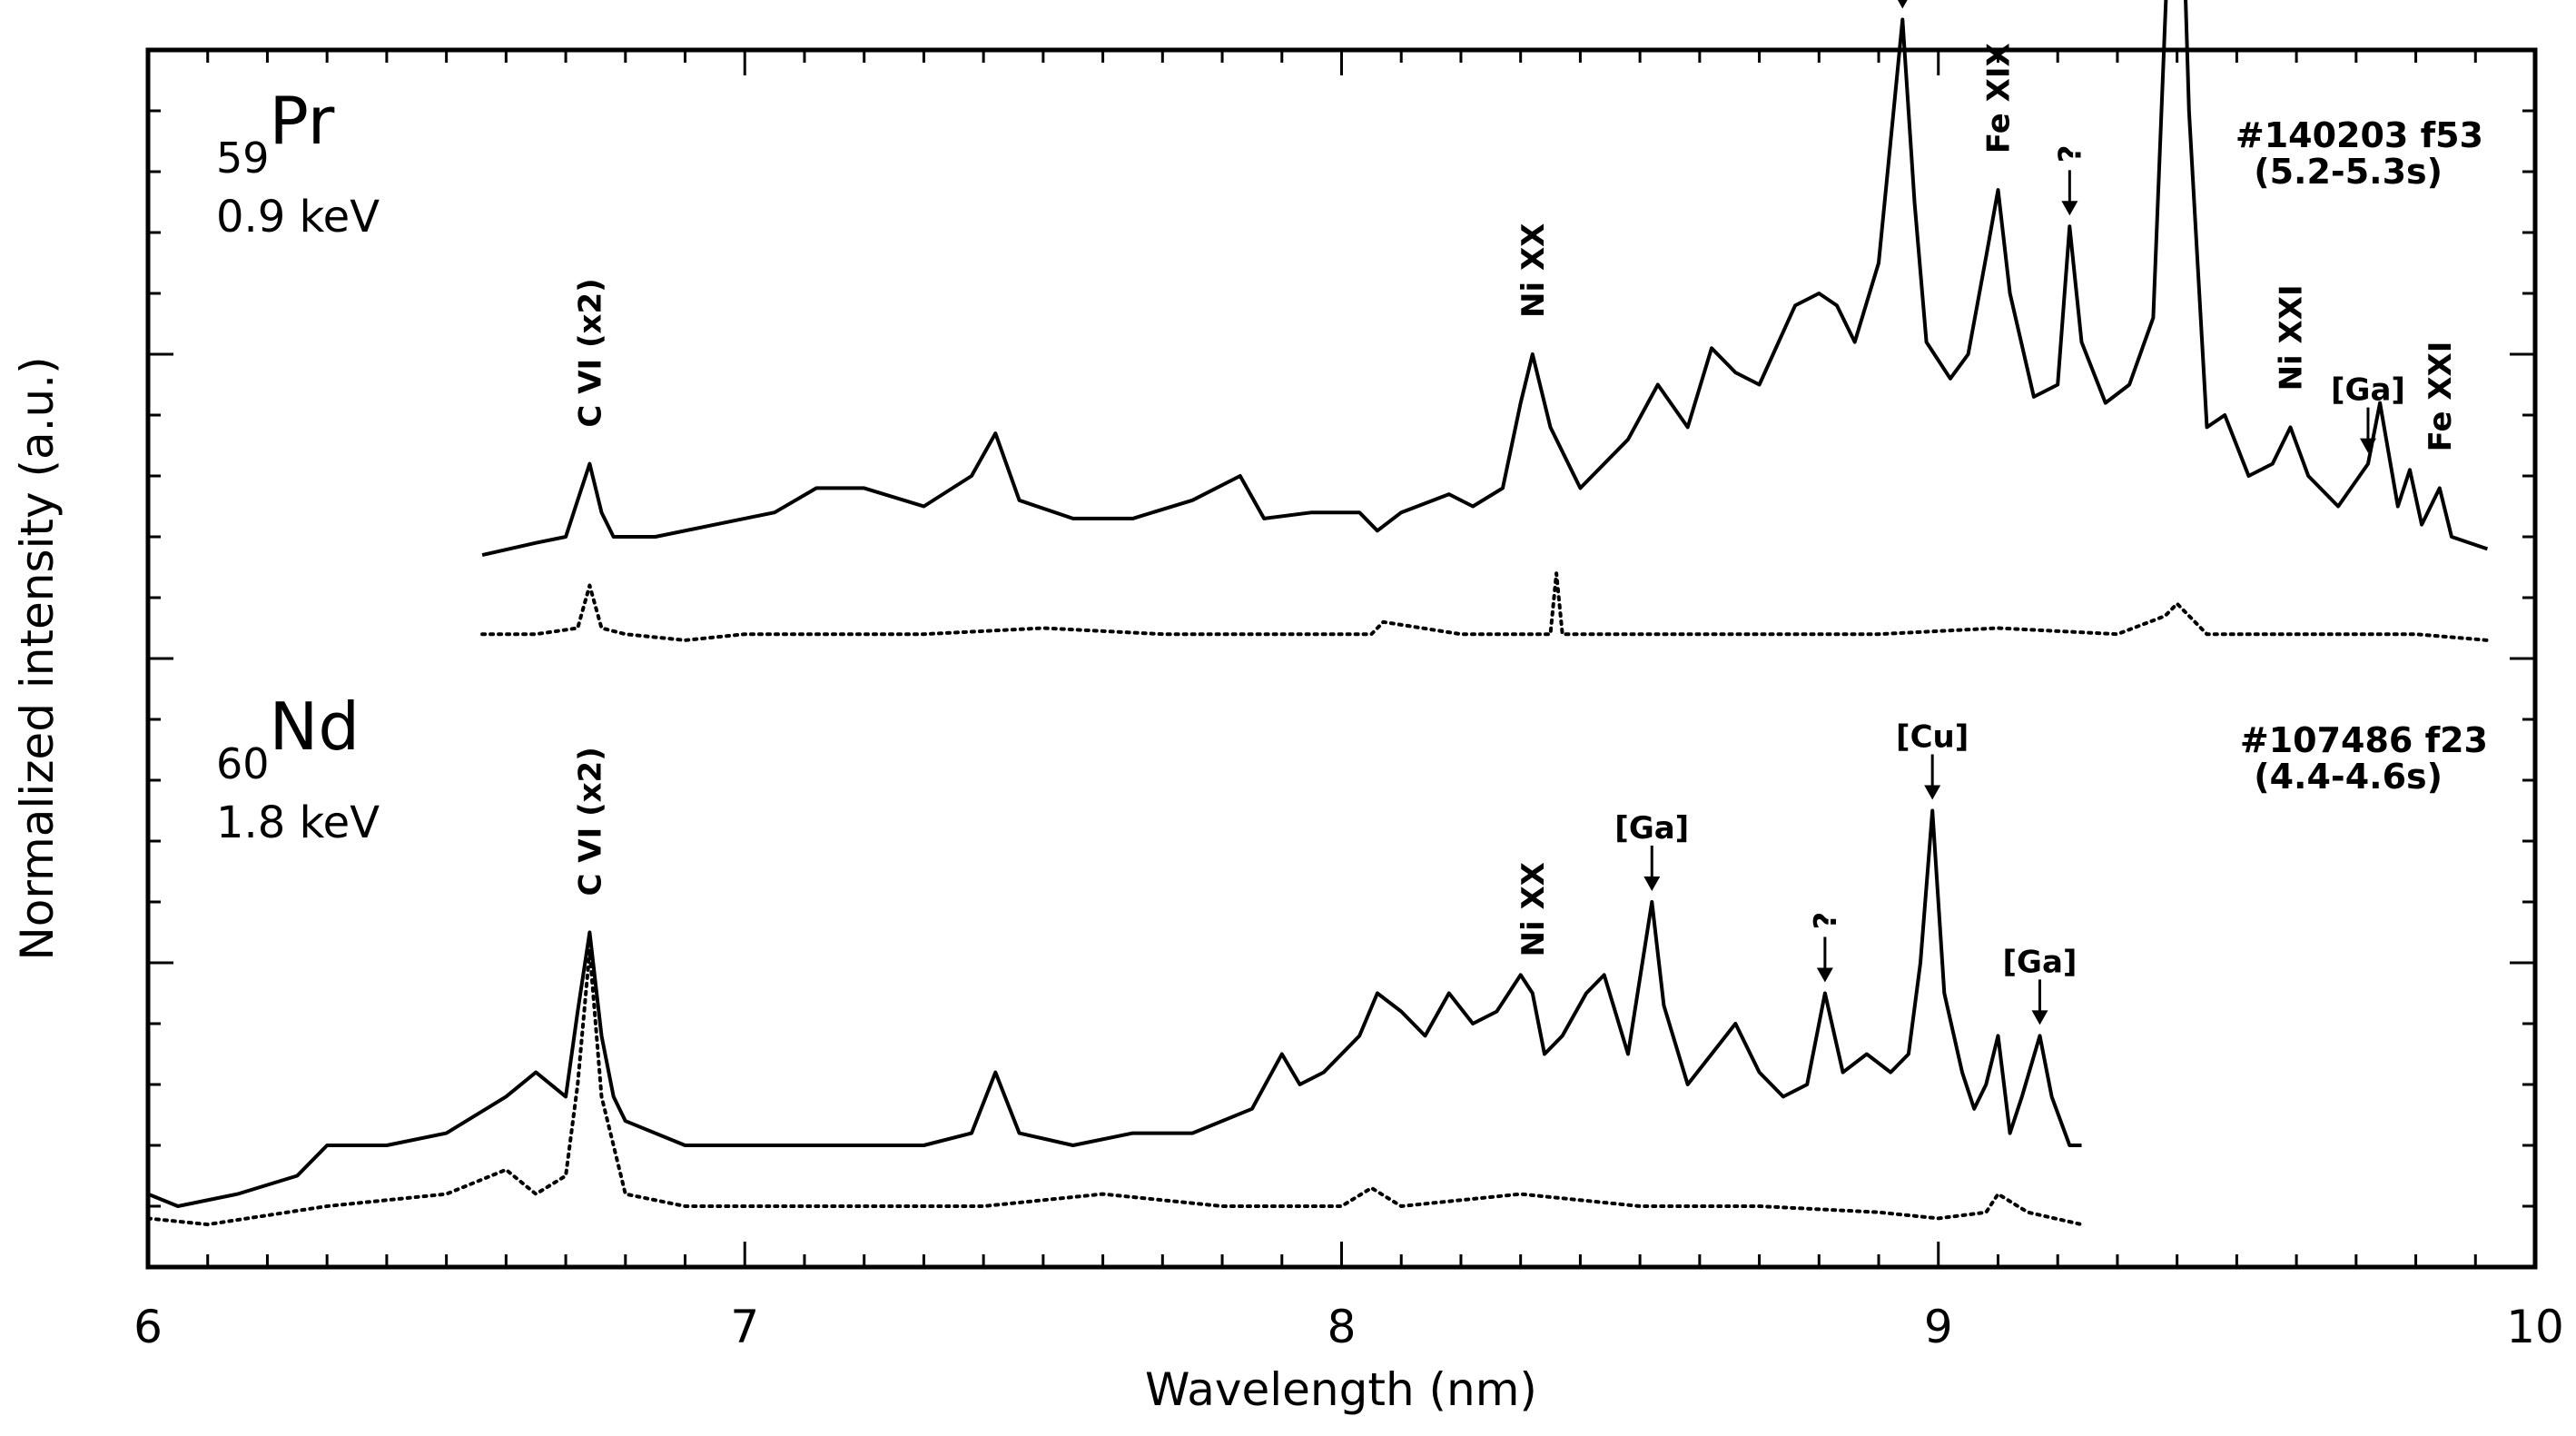 This screenshot has width=2576, height=1436. I want to click on panel-pr-legend: 59Pr 0.9 keV #140203 f53 (5.2-5.3s), so click(1349, 163).